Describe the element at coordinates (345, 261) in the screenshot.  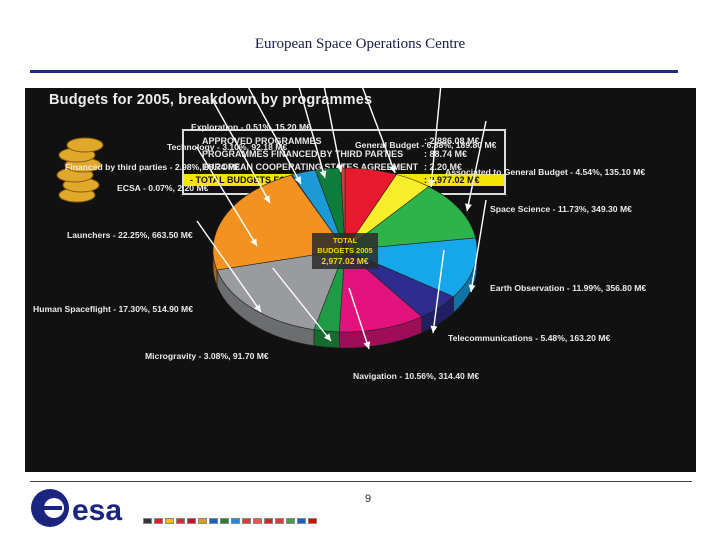
I see `center-label-line: 2,977.02 M€` at that location.